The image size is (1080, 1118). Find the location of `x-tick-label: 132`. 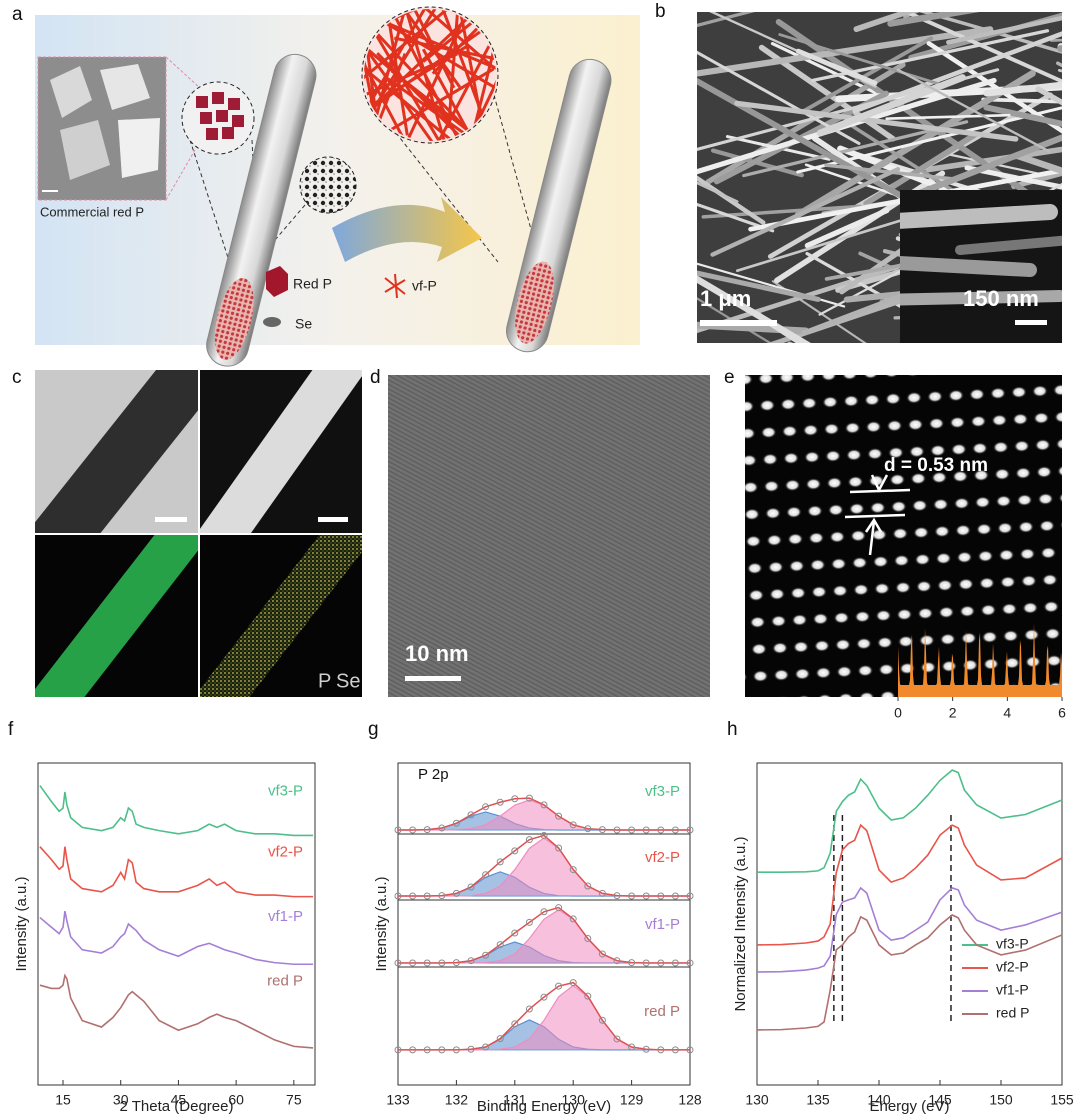

x-tick-label: 132 is located at coordinates (457, 1100).